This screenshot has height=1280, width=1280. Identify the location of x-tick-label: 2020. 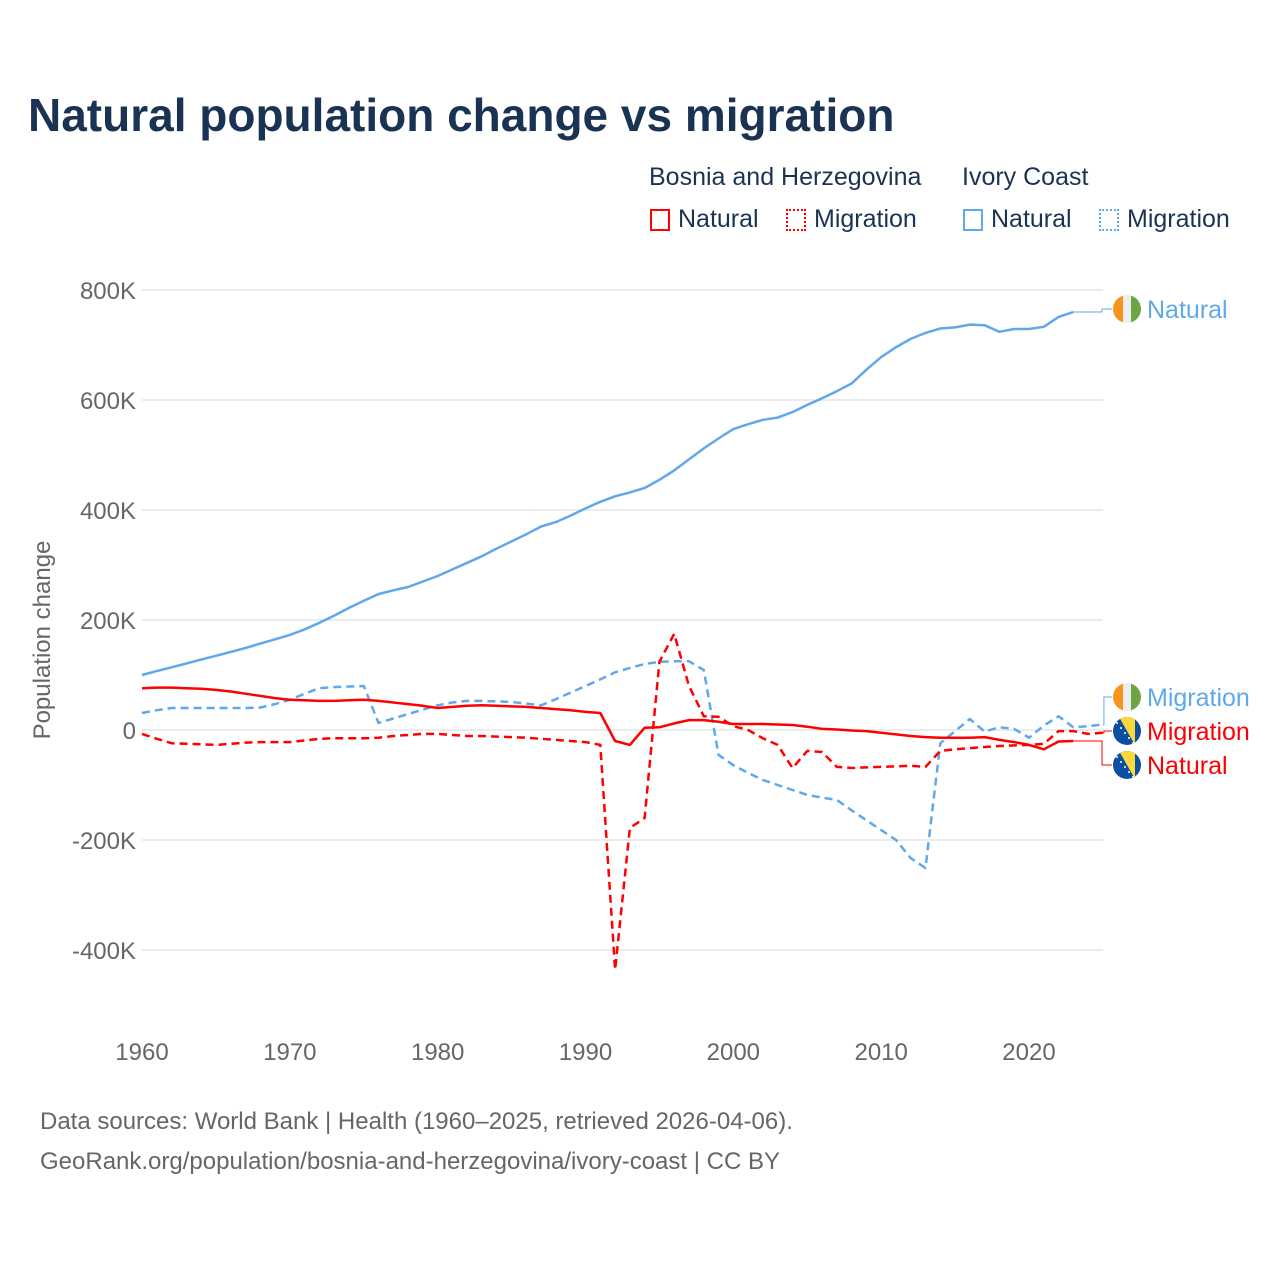
(1028, 1052).